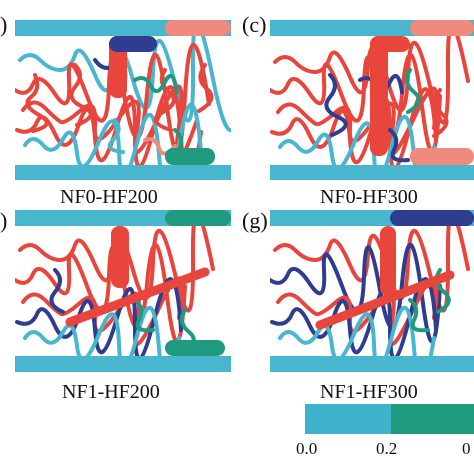  I want to click on caption-nf0-hf200: NF0-HF200, so click(109, 197).